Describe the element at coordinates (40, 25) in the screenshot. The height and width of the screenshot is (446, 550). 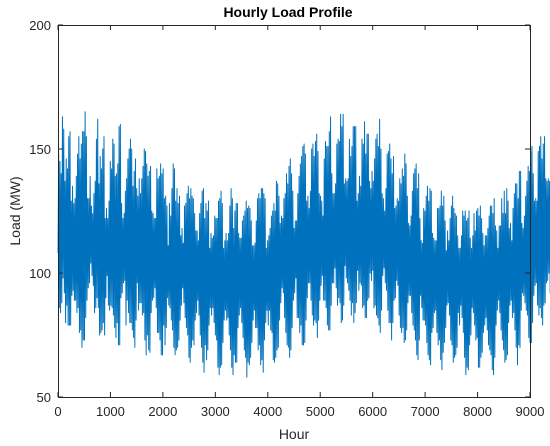
I see `y-tick-label: 200` at that location.